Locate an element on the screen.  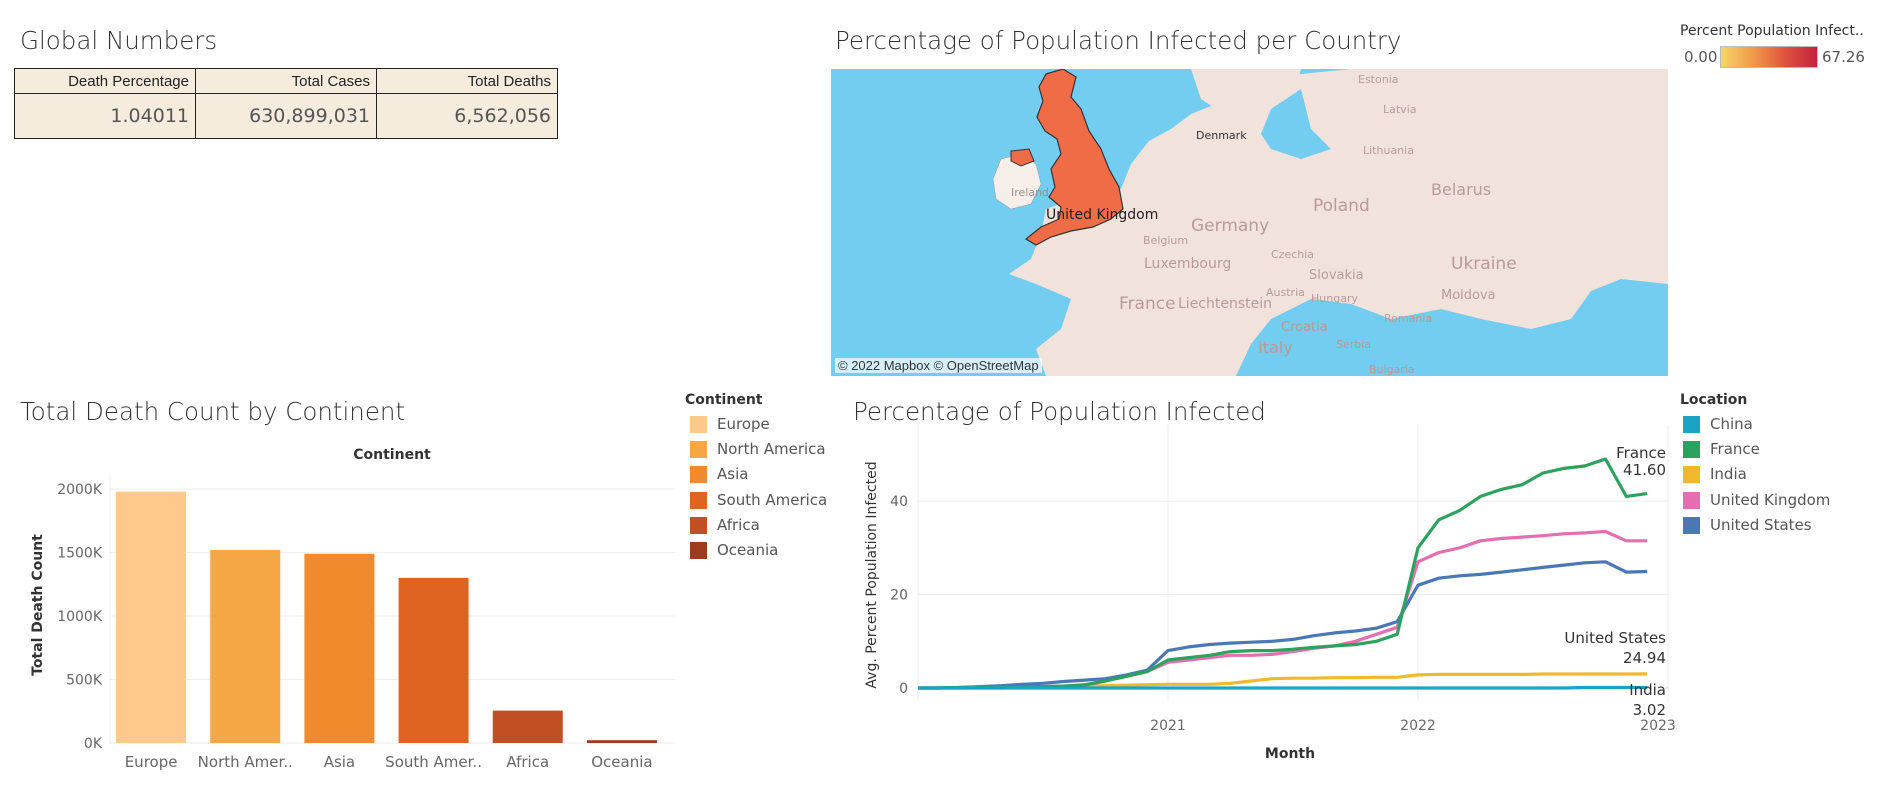
map-legend-max: 67.26 is located at coordinates (1843, 57).